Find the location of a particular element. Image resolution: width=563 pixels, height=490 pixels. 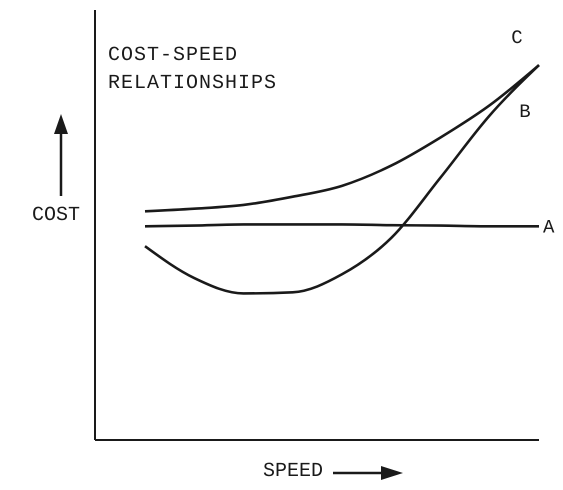

series-label: C is located at coordinates (517, 38).